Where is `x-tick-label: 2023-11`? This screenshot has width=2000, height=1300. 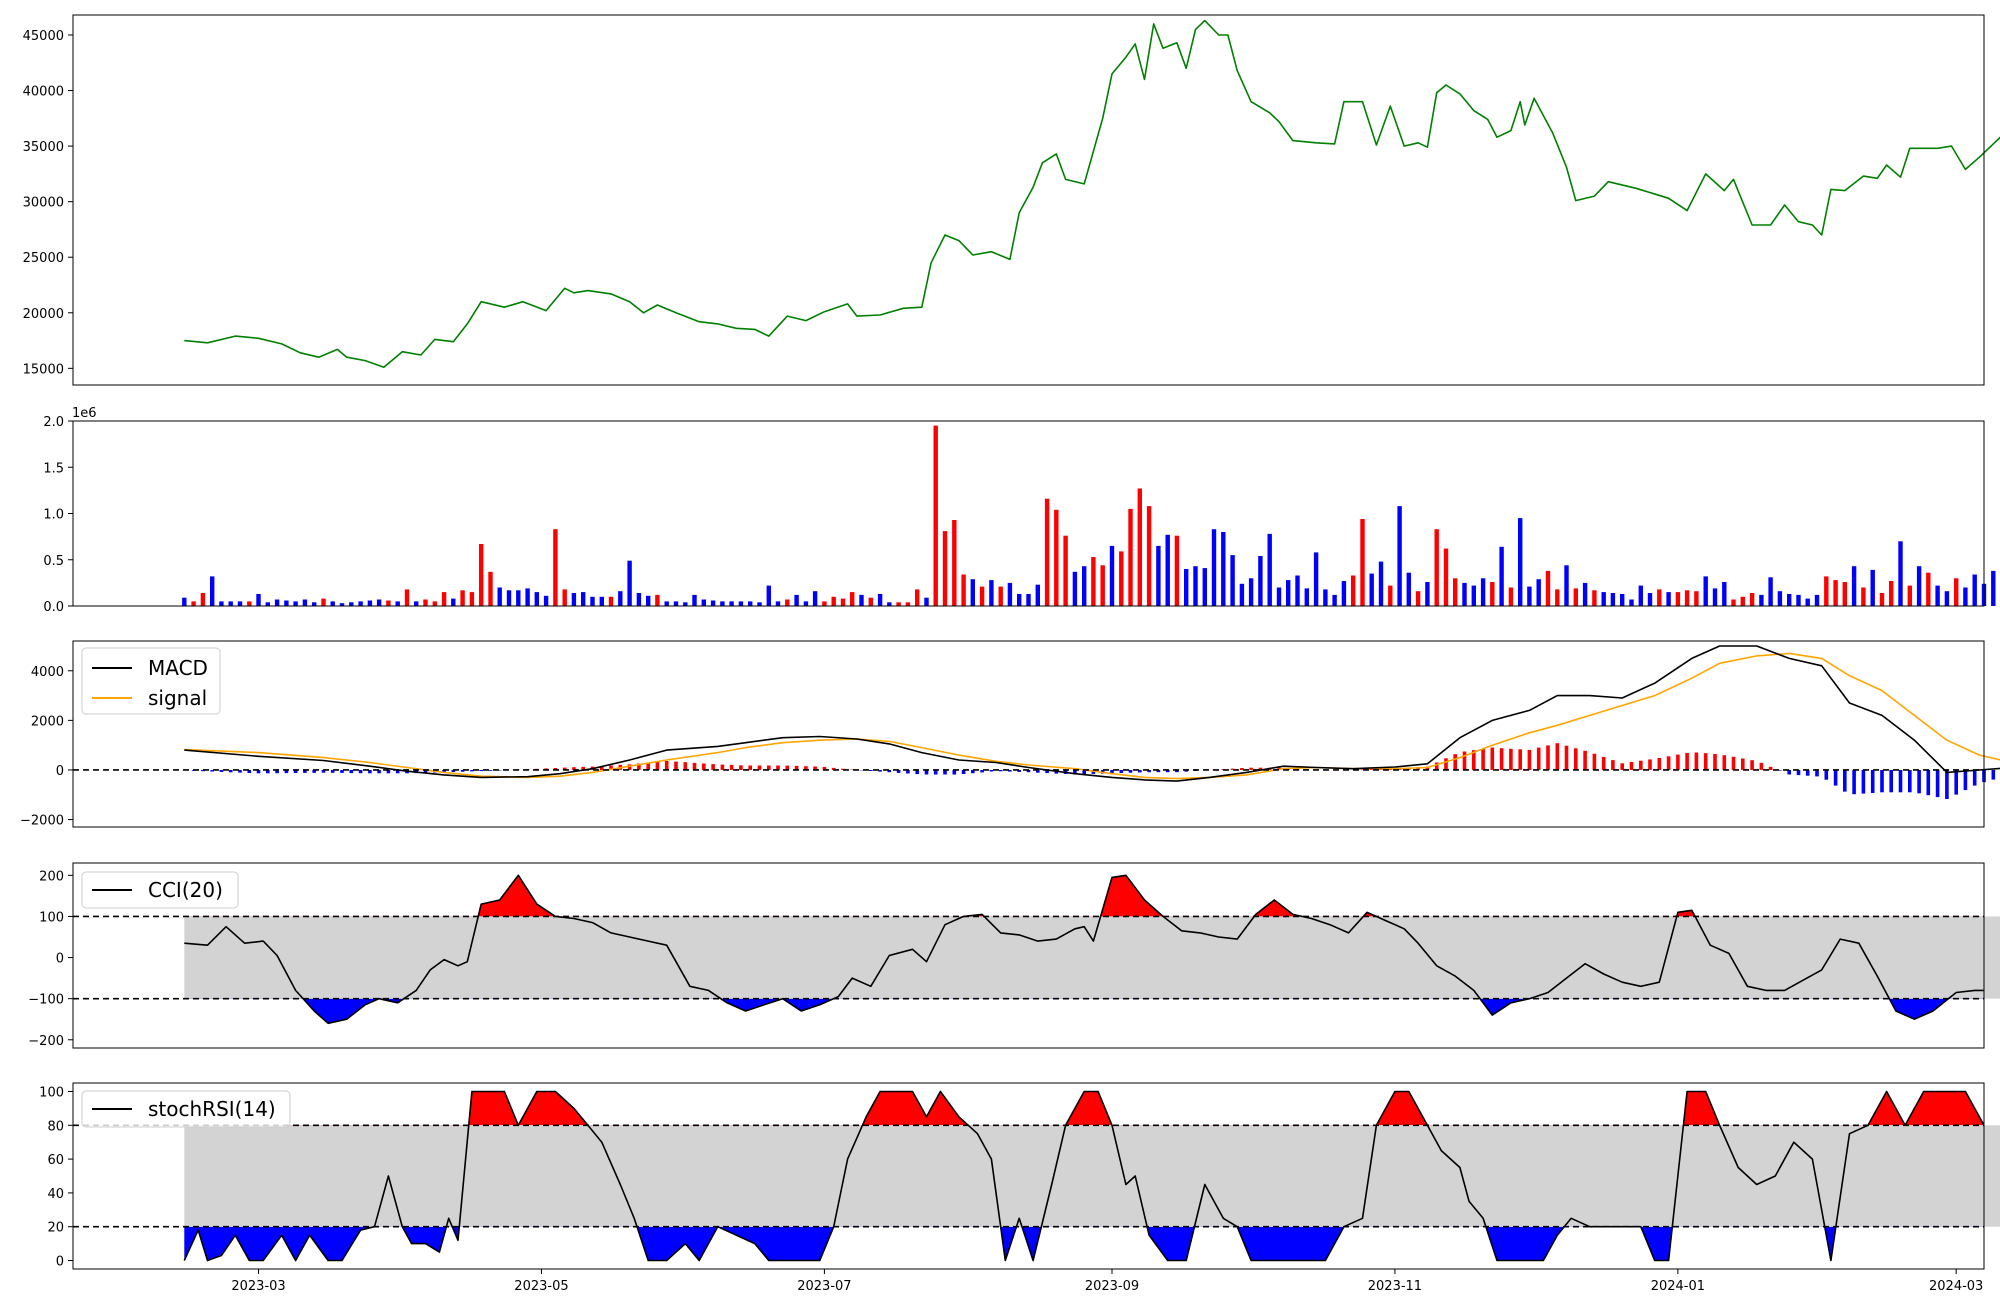
x-tick-label: 2023-11 is located at coordinates (1395, 1286).